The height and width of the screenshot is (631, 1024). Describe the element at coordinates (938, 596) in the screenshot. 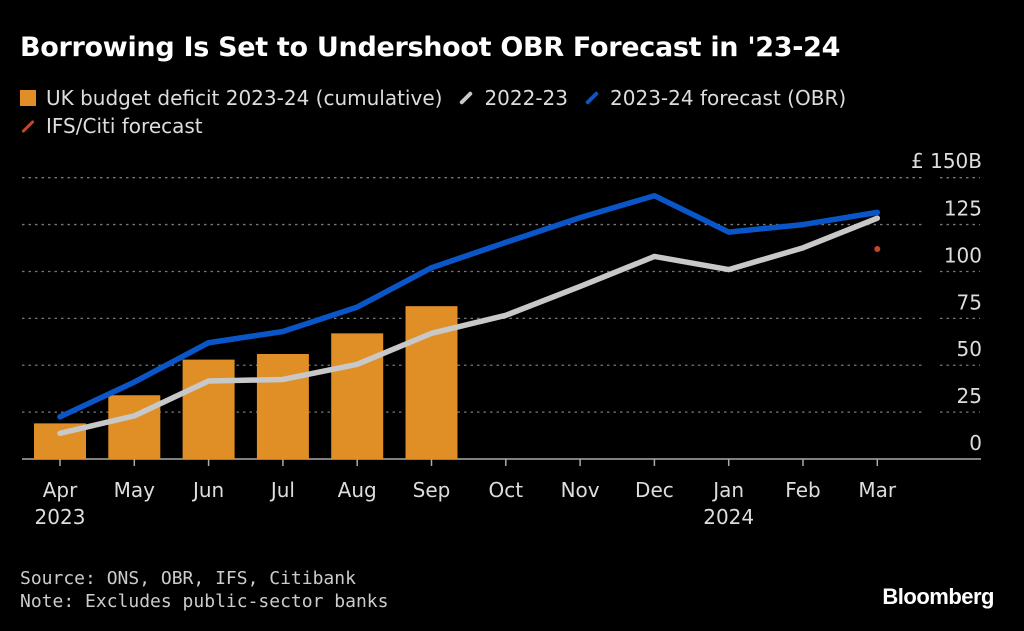

I see `bloomberg-logo: Bloomberg` at that location.